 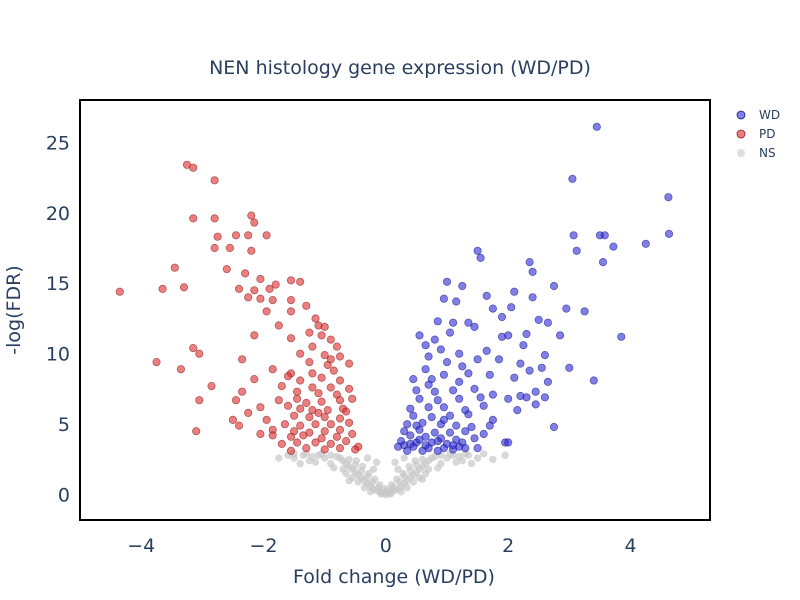 What do you see at coordinates (767, 153) in the screenshot?
I see `legend-label: NS` at bounding box center [767, 153].